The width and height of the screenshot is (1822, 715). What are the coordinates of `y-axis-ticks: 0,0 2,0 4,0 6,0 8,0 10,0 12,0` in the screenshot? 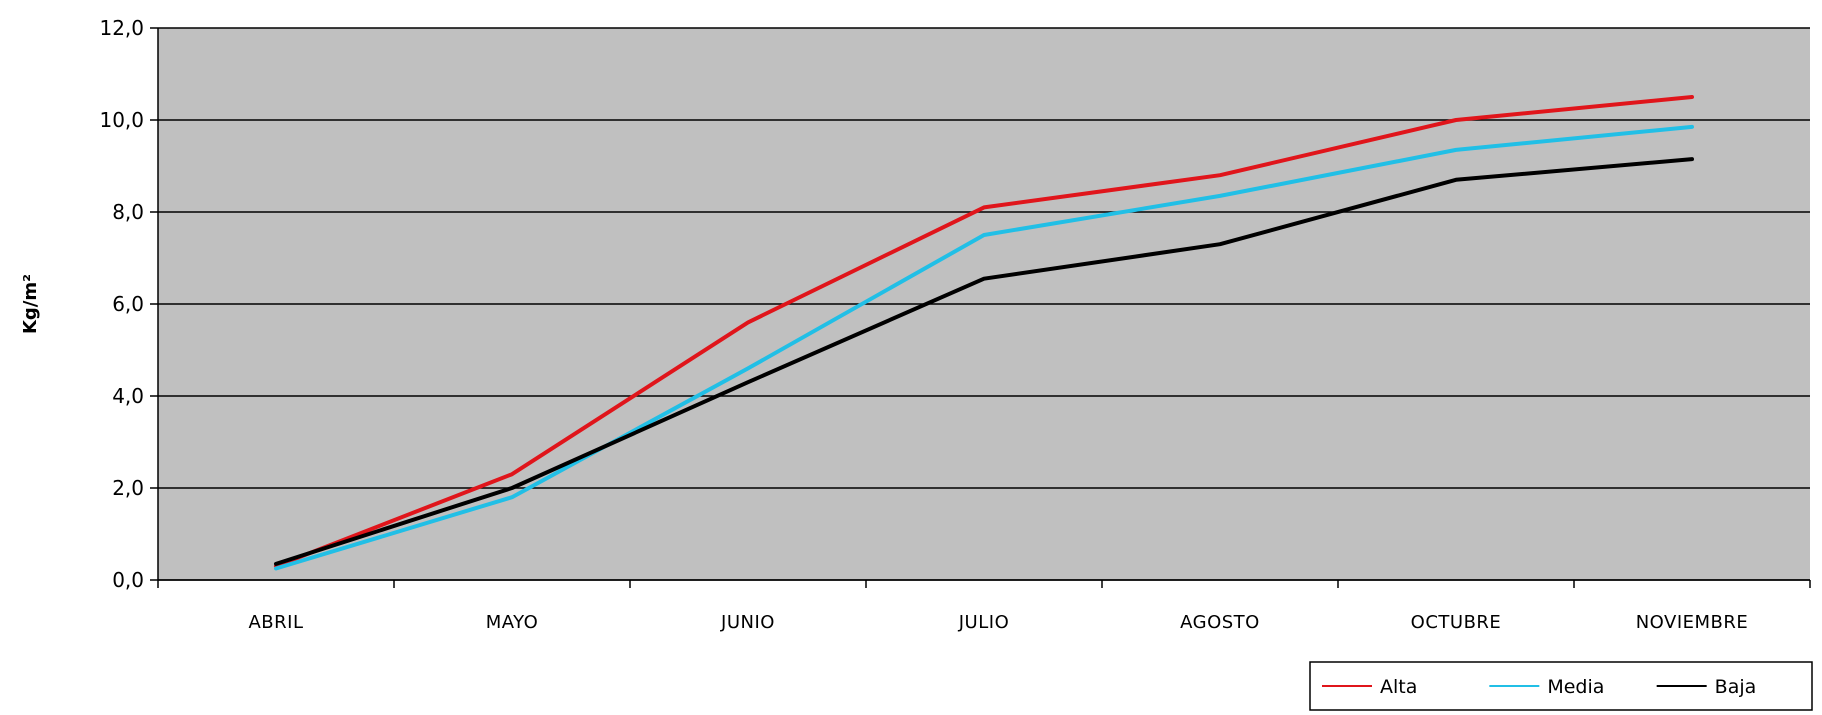 It's located at (128, 304).